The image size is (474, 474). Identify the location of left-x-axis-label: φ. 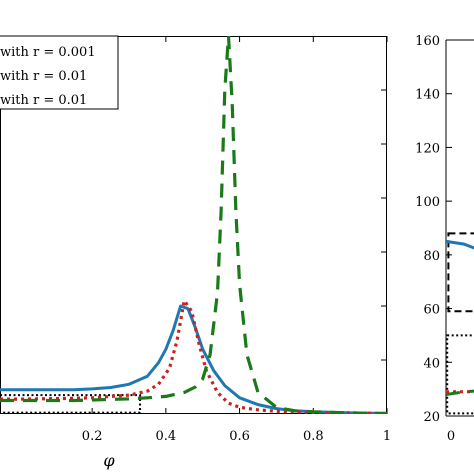
(109, 460).